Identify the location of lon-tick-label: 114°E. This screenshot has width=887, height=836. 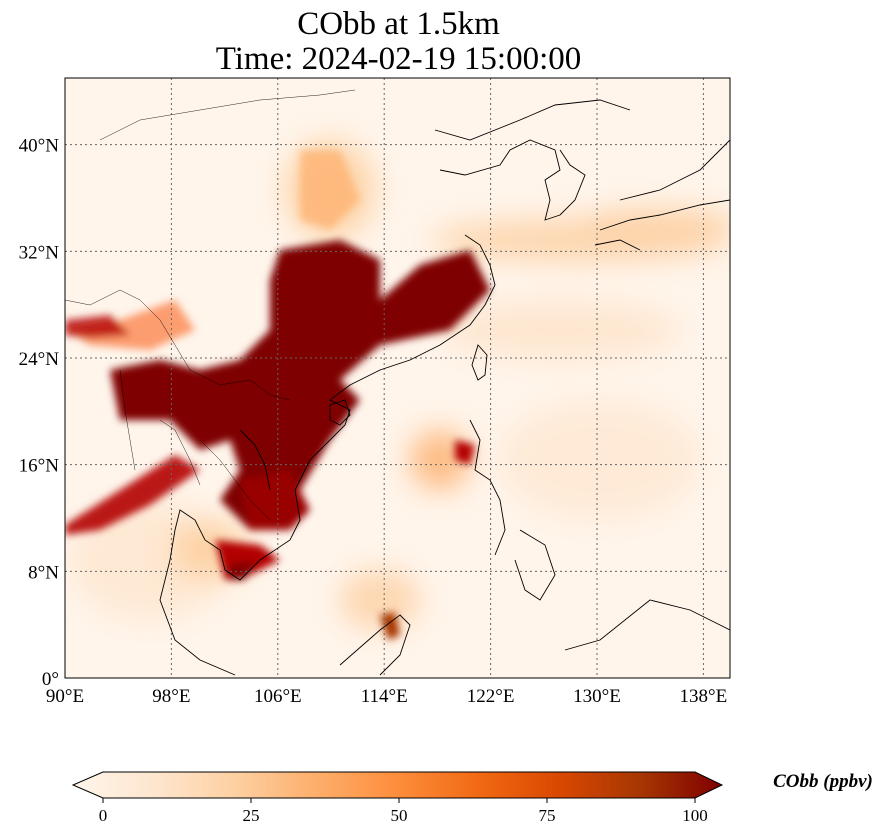
(384, 696).